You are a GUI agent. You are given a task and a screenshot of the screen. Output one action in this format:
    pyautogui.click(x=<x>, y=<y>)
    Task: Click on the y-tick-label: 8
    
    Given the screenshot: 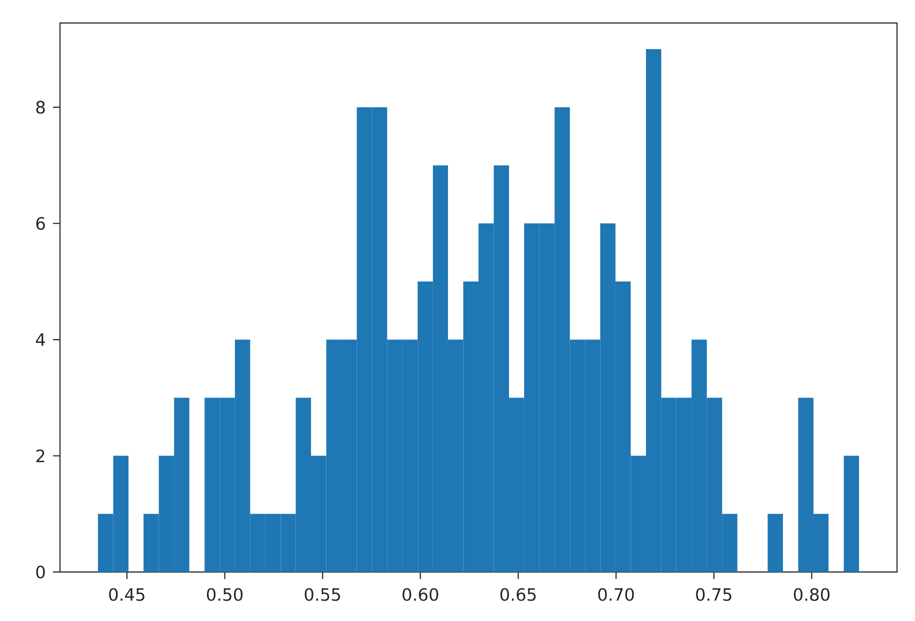 What is the action you would take?
    pyautogui.click(x=40, y=107)
    